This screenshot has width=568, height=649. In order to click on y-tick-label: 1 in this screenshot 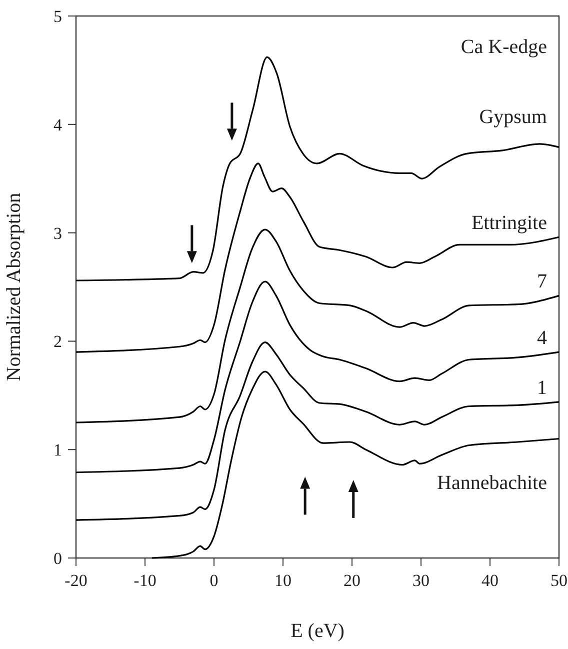, I will do `click(58, 450)`.